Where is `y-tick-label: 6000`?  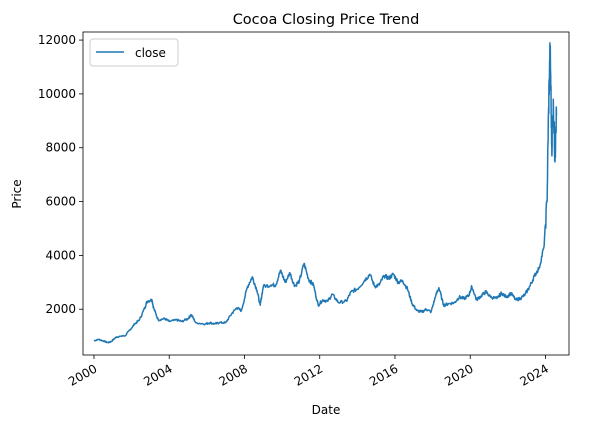 y-tick-label: 6000 is located at coordinates (60, 202).